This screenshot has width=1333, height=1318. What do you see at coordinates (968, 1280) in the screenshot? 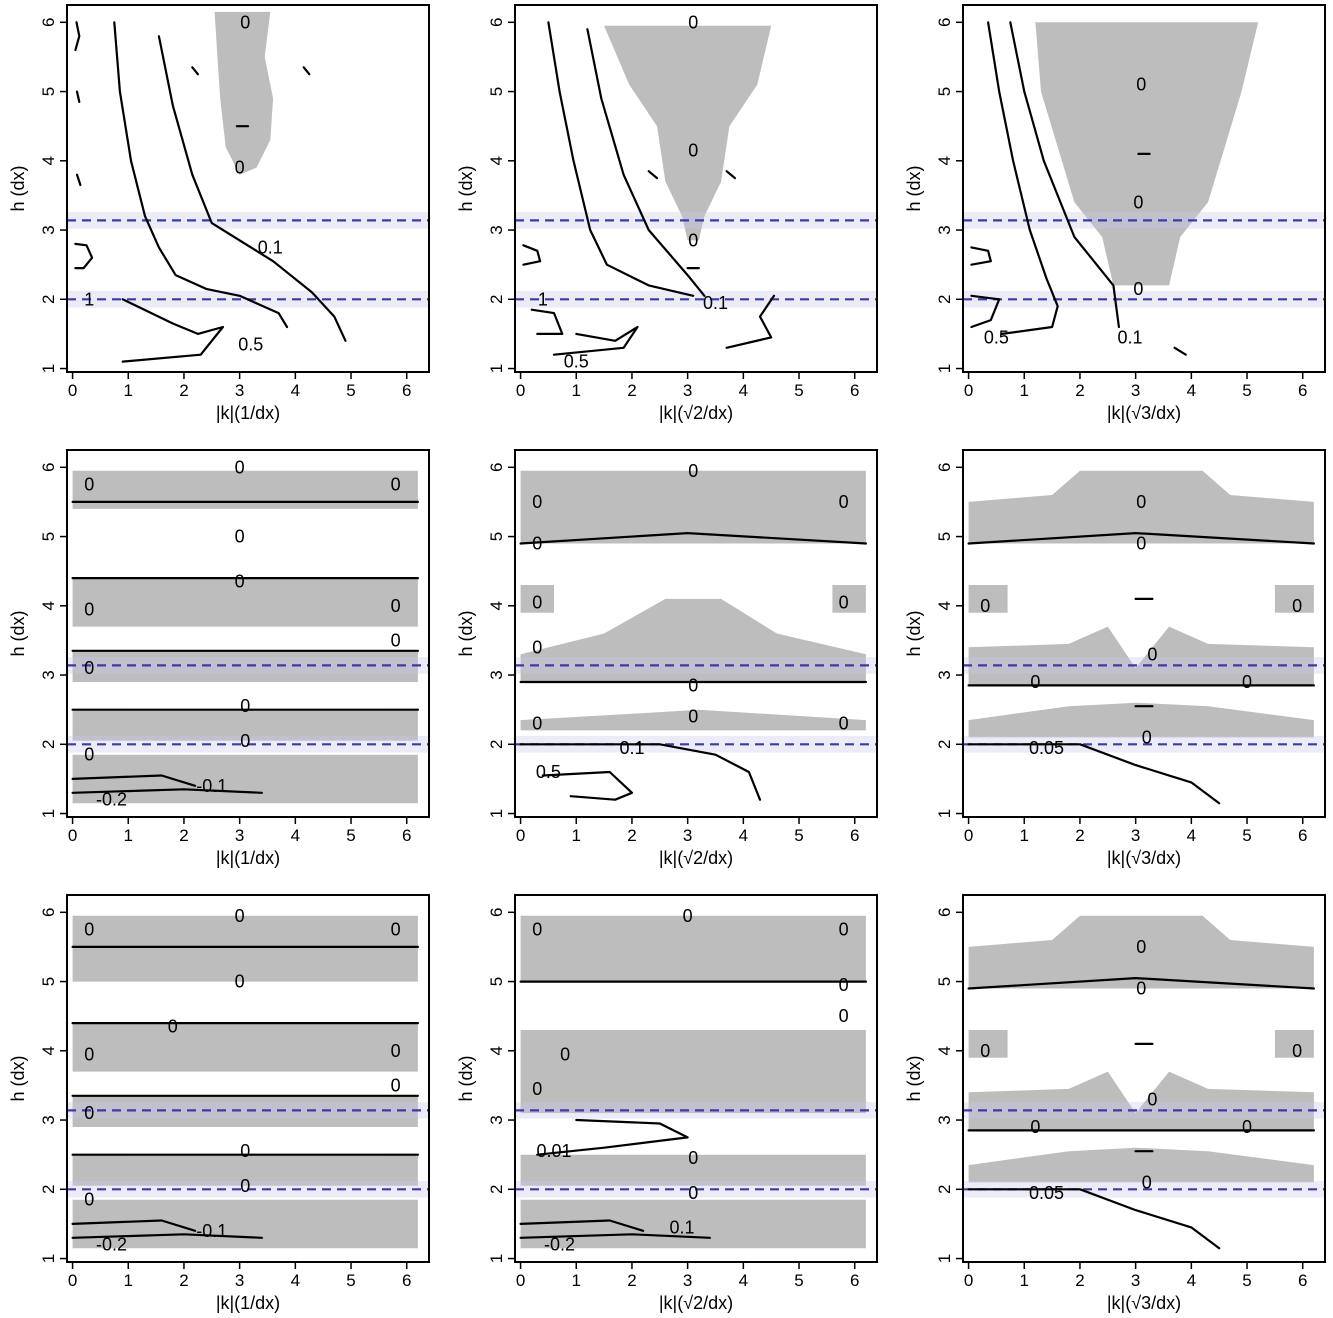
I see `x-tick-label: 0` at bounding box center [968, 1280].